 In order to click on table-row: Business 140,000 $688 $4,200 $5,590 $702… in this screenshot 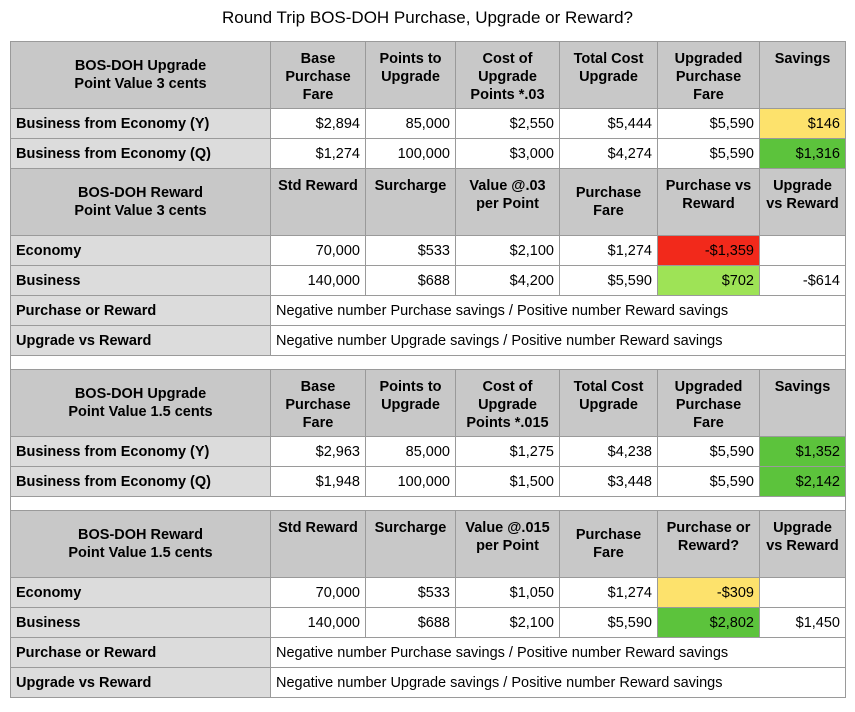, I will do `click(428, 280)`.